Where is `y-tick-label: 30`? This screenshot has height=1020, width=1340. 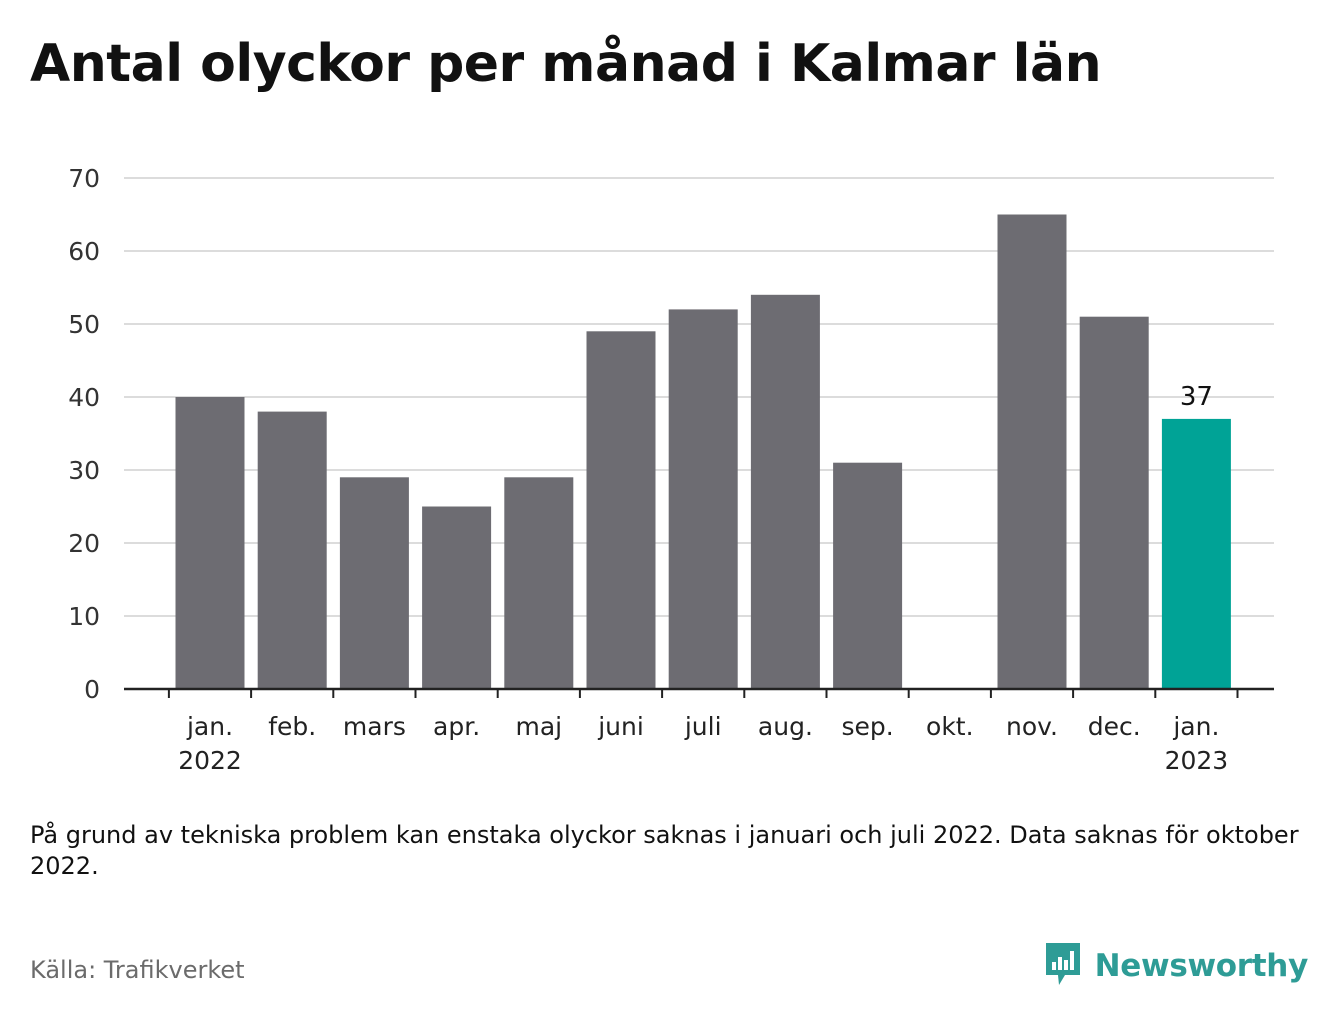
y-tick-label: 30 is located at coordinates (84, 470).